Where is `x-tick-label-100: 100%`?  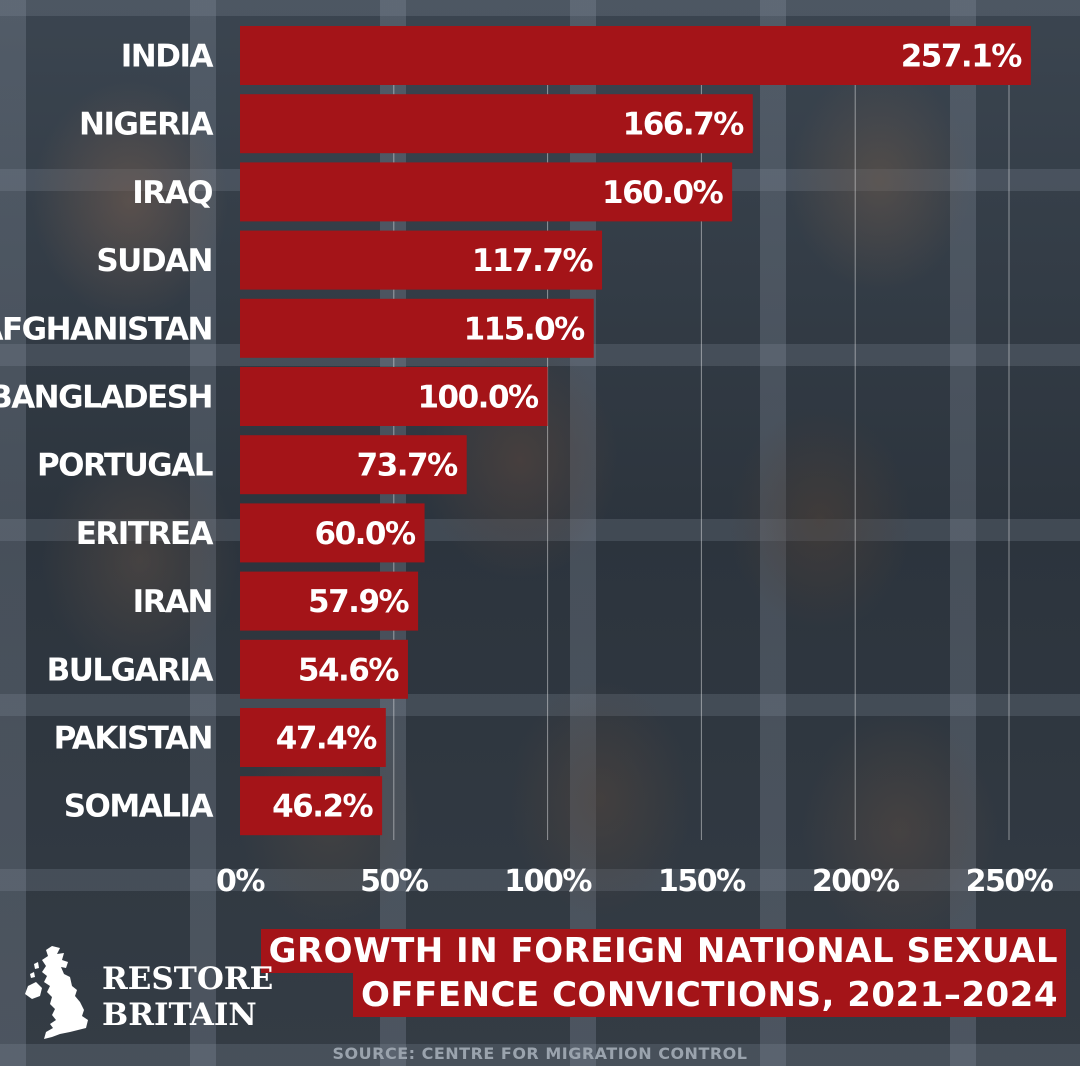
x-tick-label-100: 100% is located at coordinates (548, 881).